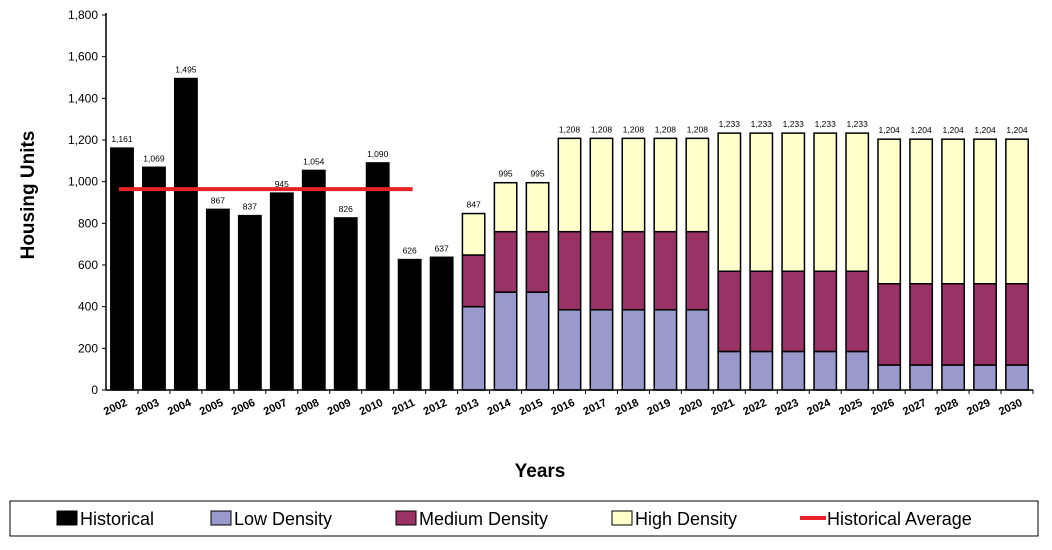  Describe the element at coordinates (794, 124) in the screenshot. I see `data-label-2023: 1,233` at that location.